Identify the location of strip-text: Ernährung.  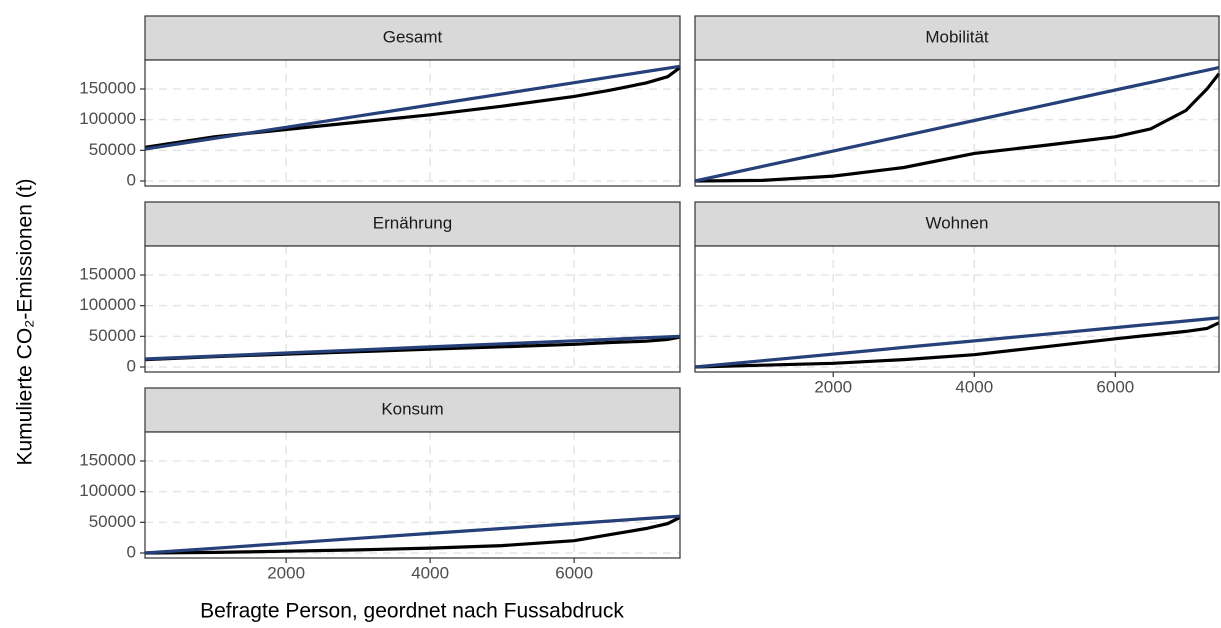
(412, 222).